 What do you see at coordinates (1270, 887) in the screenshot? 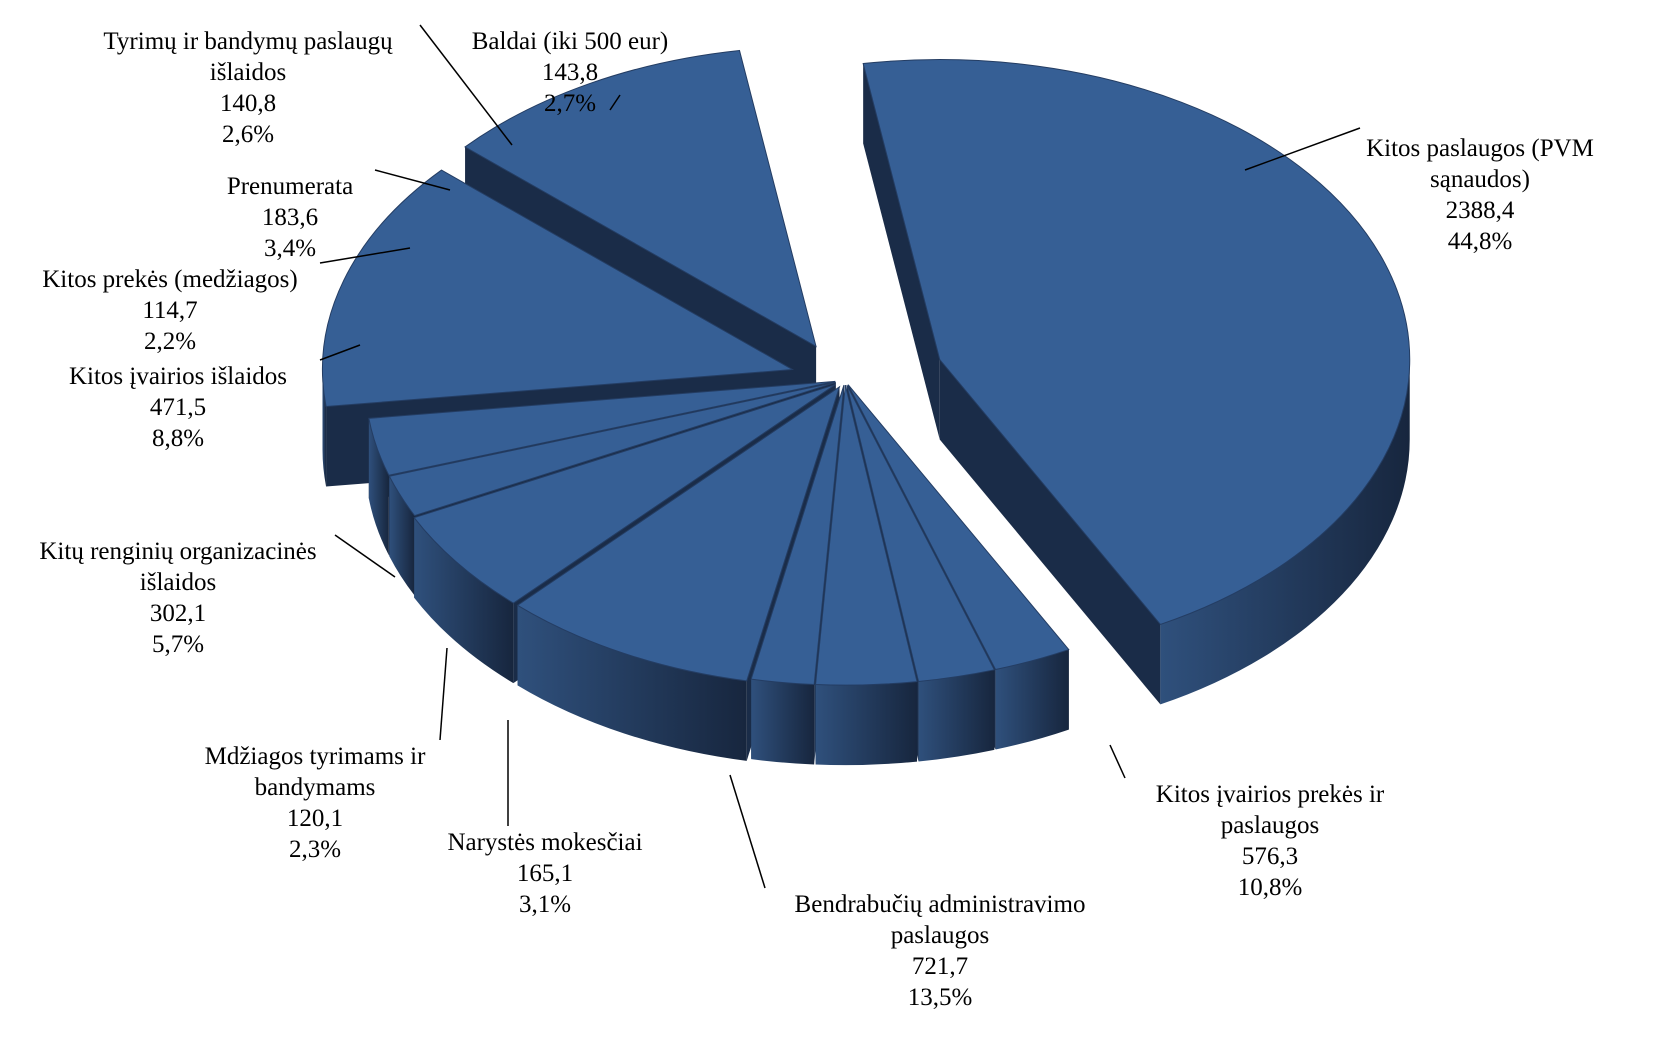
I see `slice-percent-label: 10,8%` at bounding box center [1270, 887].